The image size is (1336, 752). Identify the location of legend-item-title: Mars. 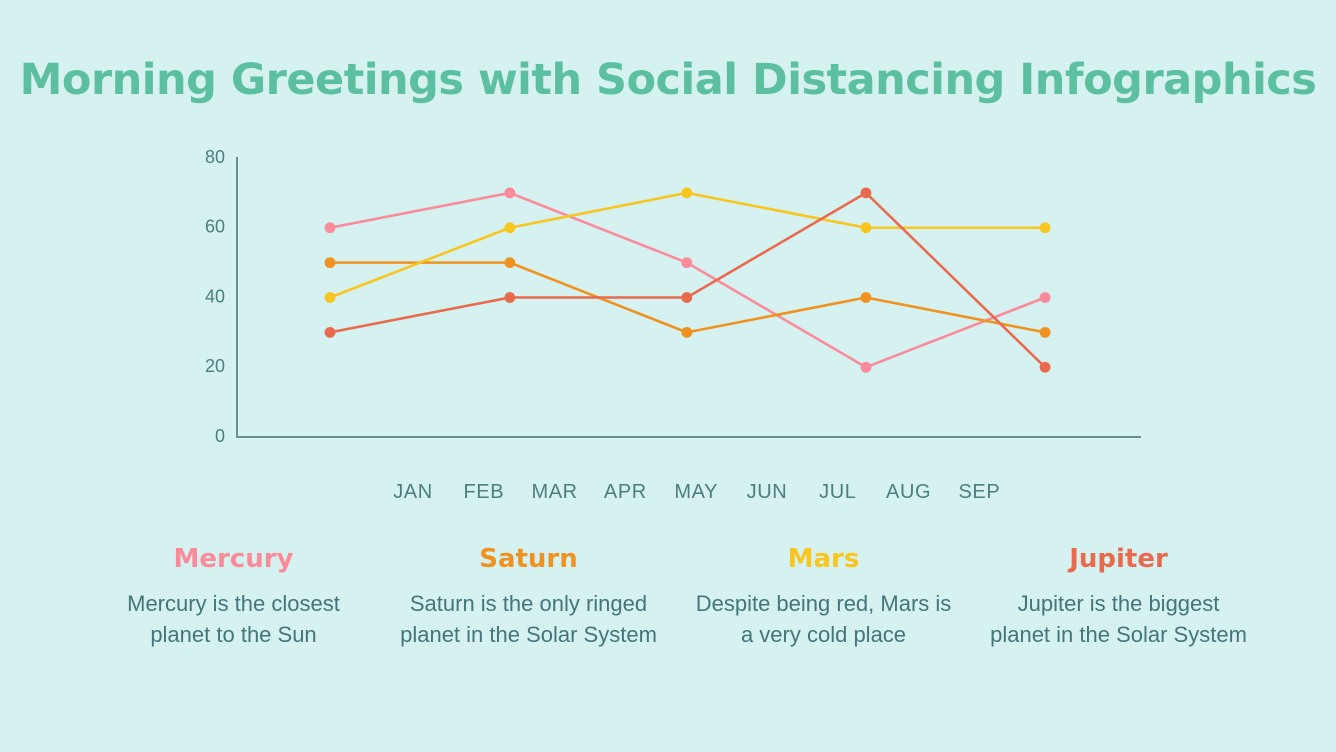
(823, 559).